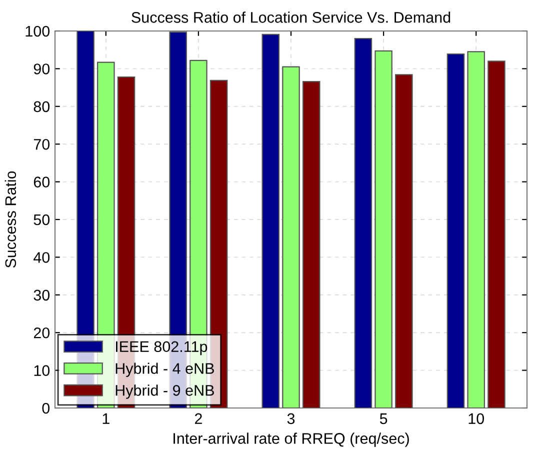 Image resolution: width=535 pixels, height=453 pixels. What do you see at coordinates (42, 332) in the screenshot?
I see `y-tick-label: 20` at bounding box center [42, 332].